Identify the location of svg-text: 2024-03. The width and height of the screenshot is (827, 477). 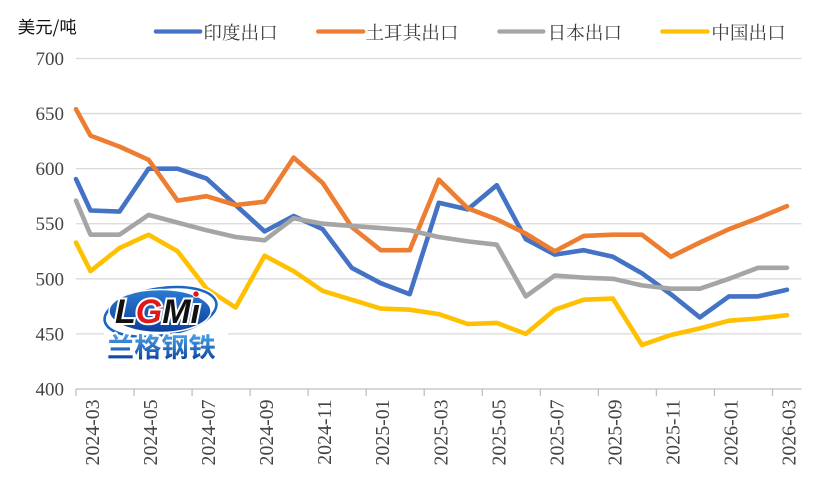
(93, 432).